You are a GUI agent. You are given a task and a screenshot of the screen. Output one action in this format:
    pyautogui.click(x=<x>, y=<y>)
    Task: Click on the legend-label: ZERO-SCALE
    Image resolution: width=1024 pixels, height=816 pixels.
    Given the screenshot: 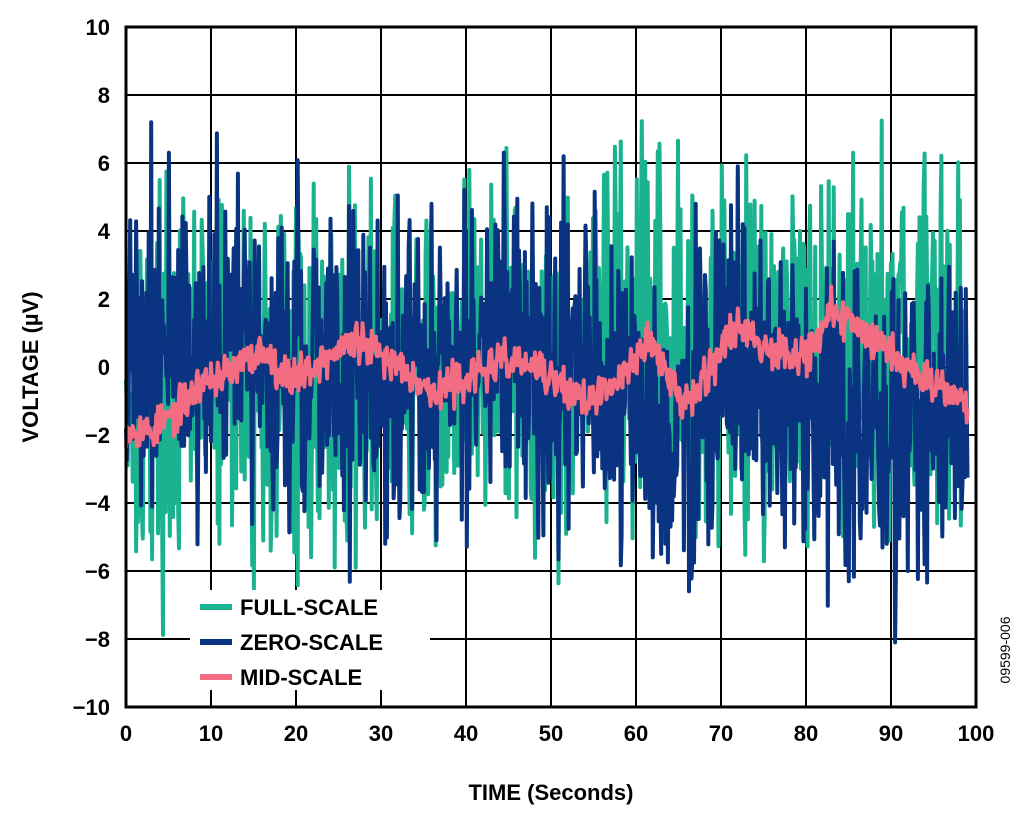 What is the action you would take?
    pyautogui.click(x=311, y=642)
    